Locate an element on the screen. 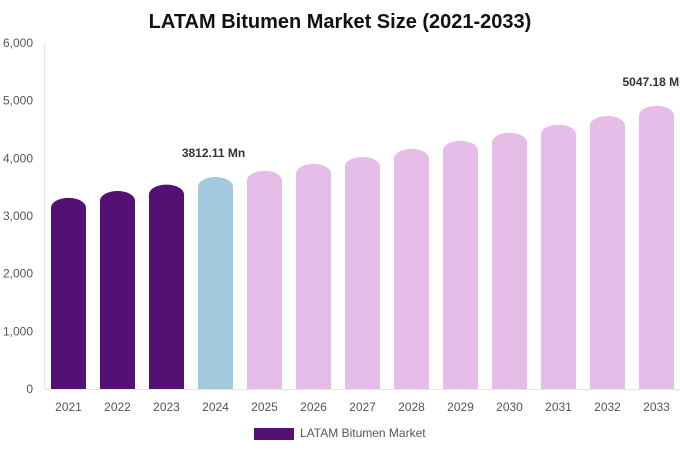 This screenshot has width=680, height=450. bar-2031 is located at coordinates (558, 256).